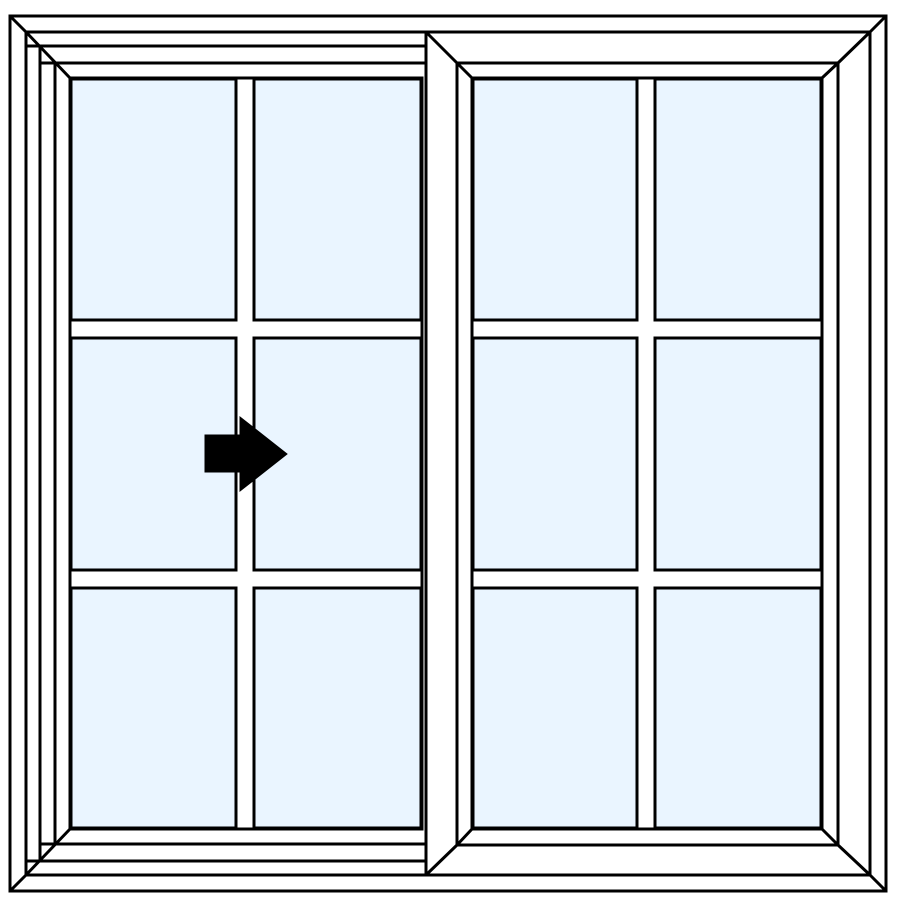 Image resolution: width=900 pixels, height=901 pixels. What do you see at coordinates (878, 883) in the screenshot?
I see `frame-miter-bottom-right` at bounding box center [878, 883].